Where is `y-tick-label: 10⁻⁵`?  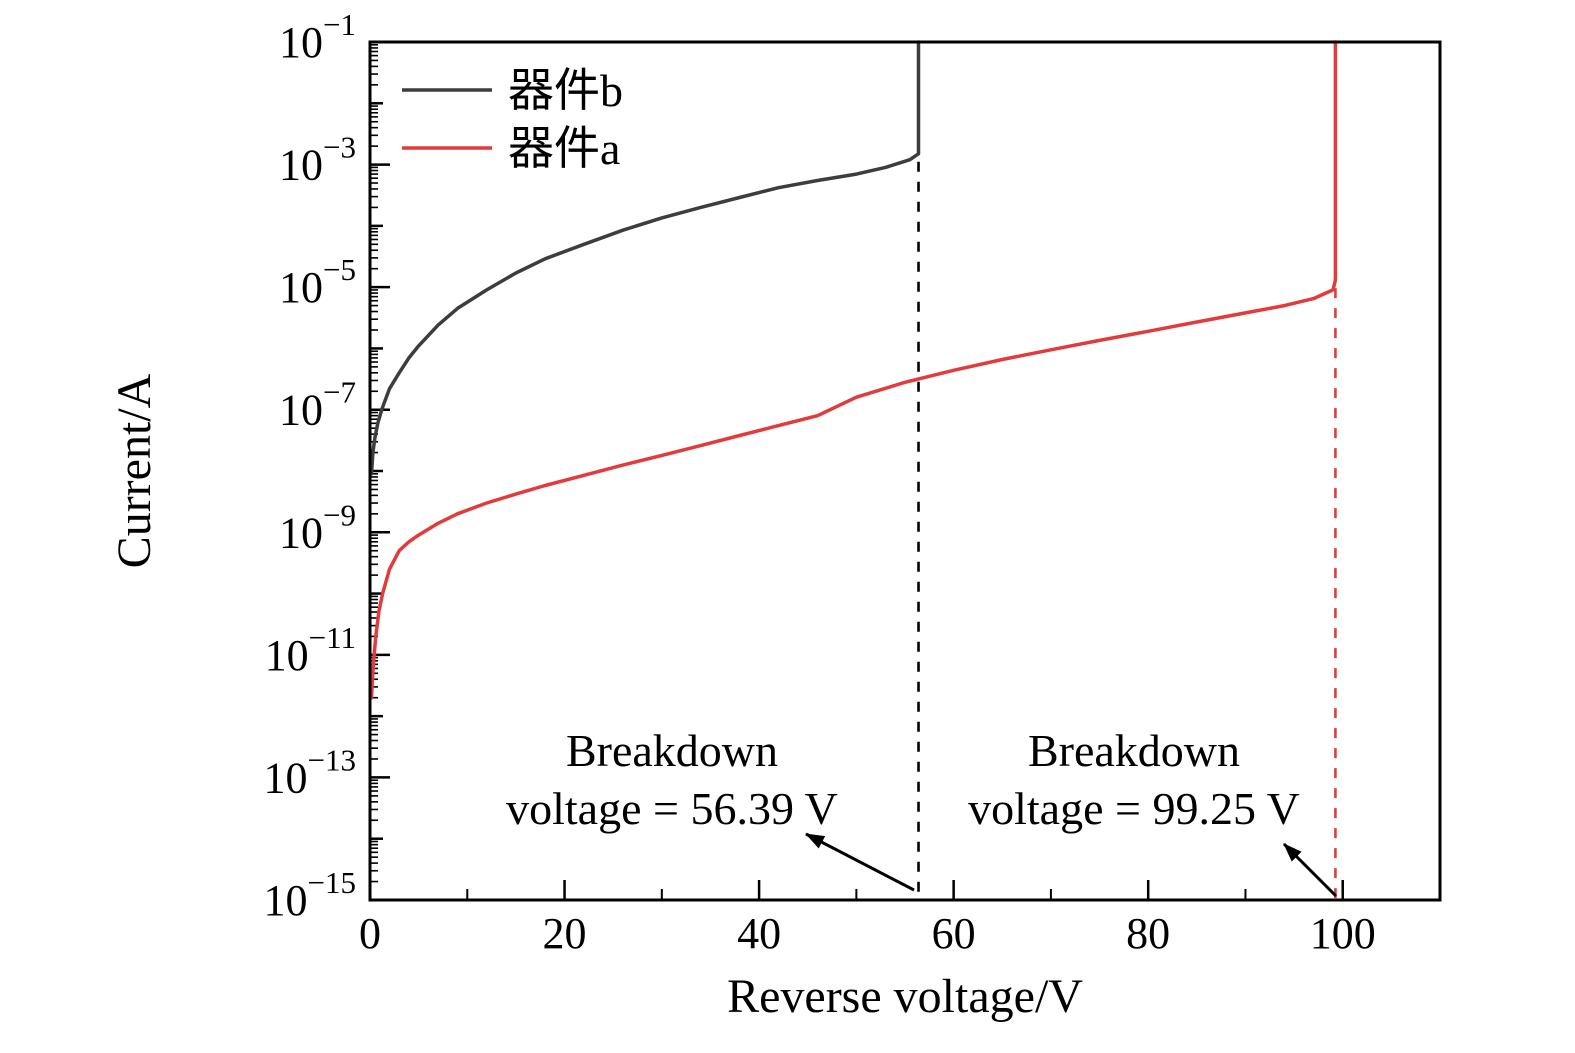 y-tick-label: 10⁻⁵ is located at coordinates (317, 282).